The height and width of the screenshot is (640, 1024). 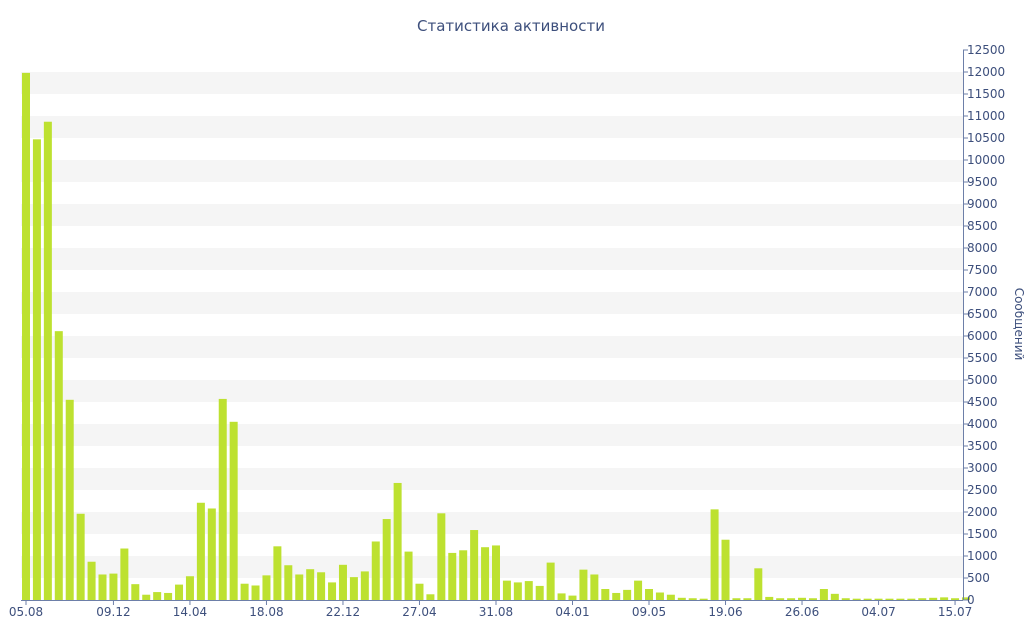 What do you see at coordinates (982, 248) in the screenshot?
I see `y-tick-label: 8000` at bounding box center [982, 248].